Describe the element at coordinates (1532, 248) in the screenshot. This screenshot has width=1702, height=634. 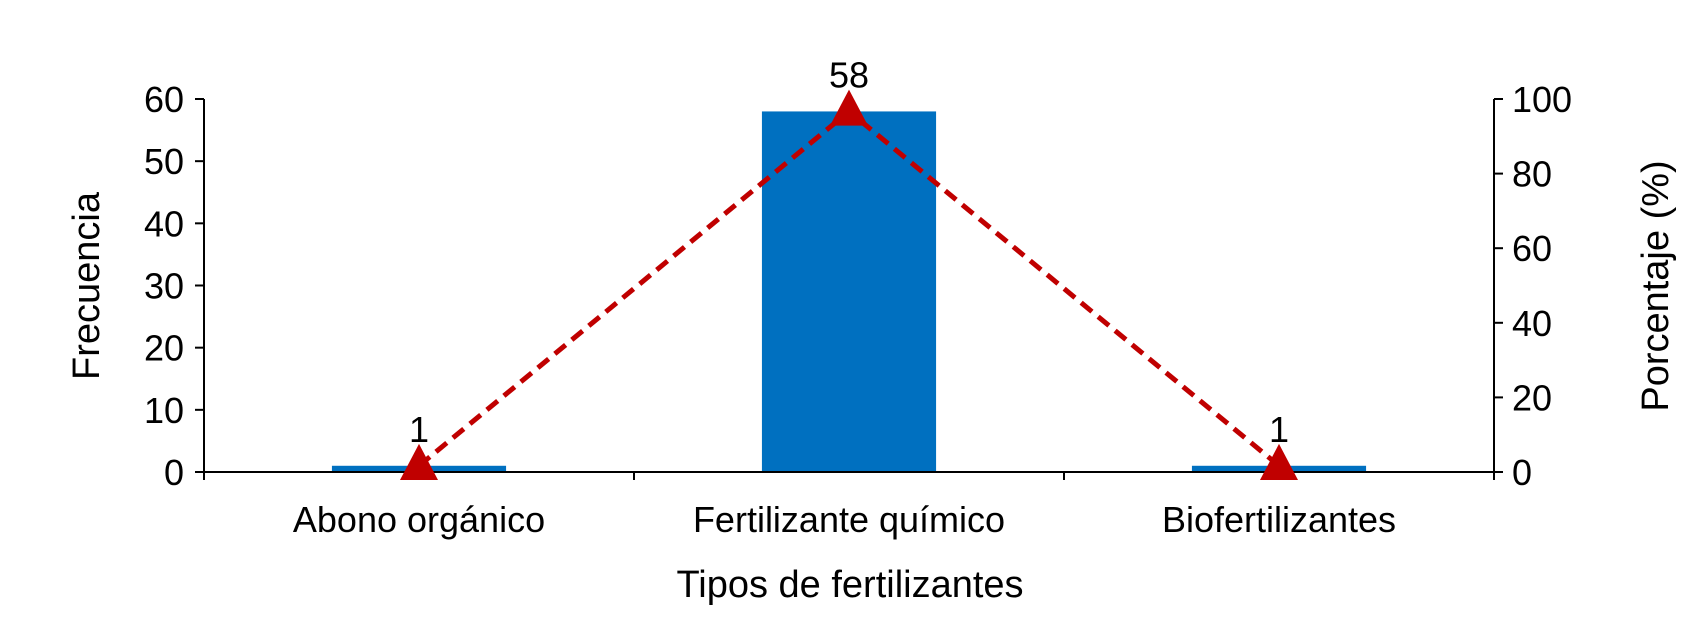
I see `right-tick-label: 60` at that location.